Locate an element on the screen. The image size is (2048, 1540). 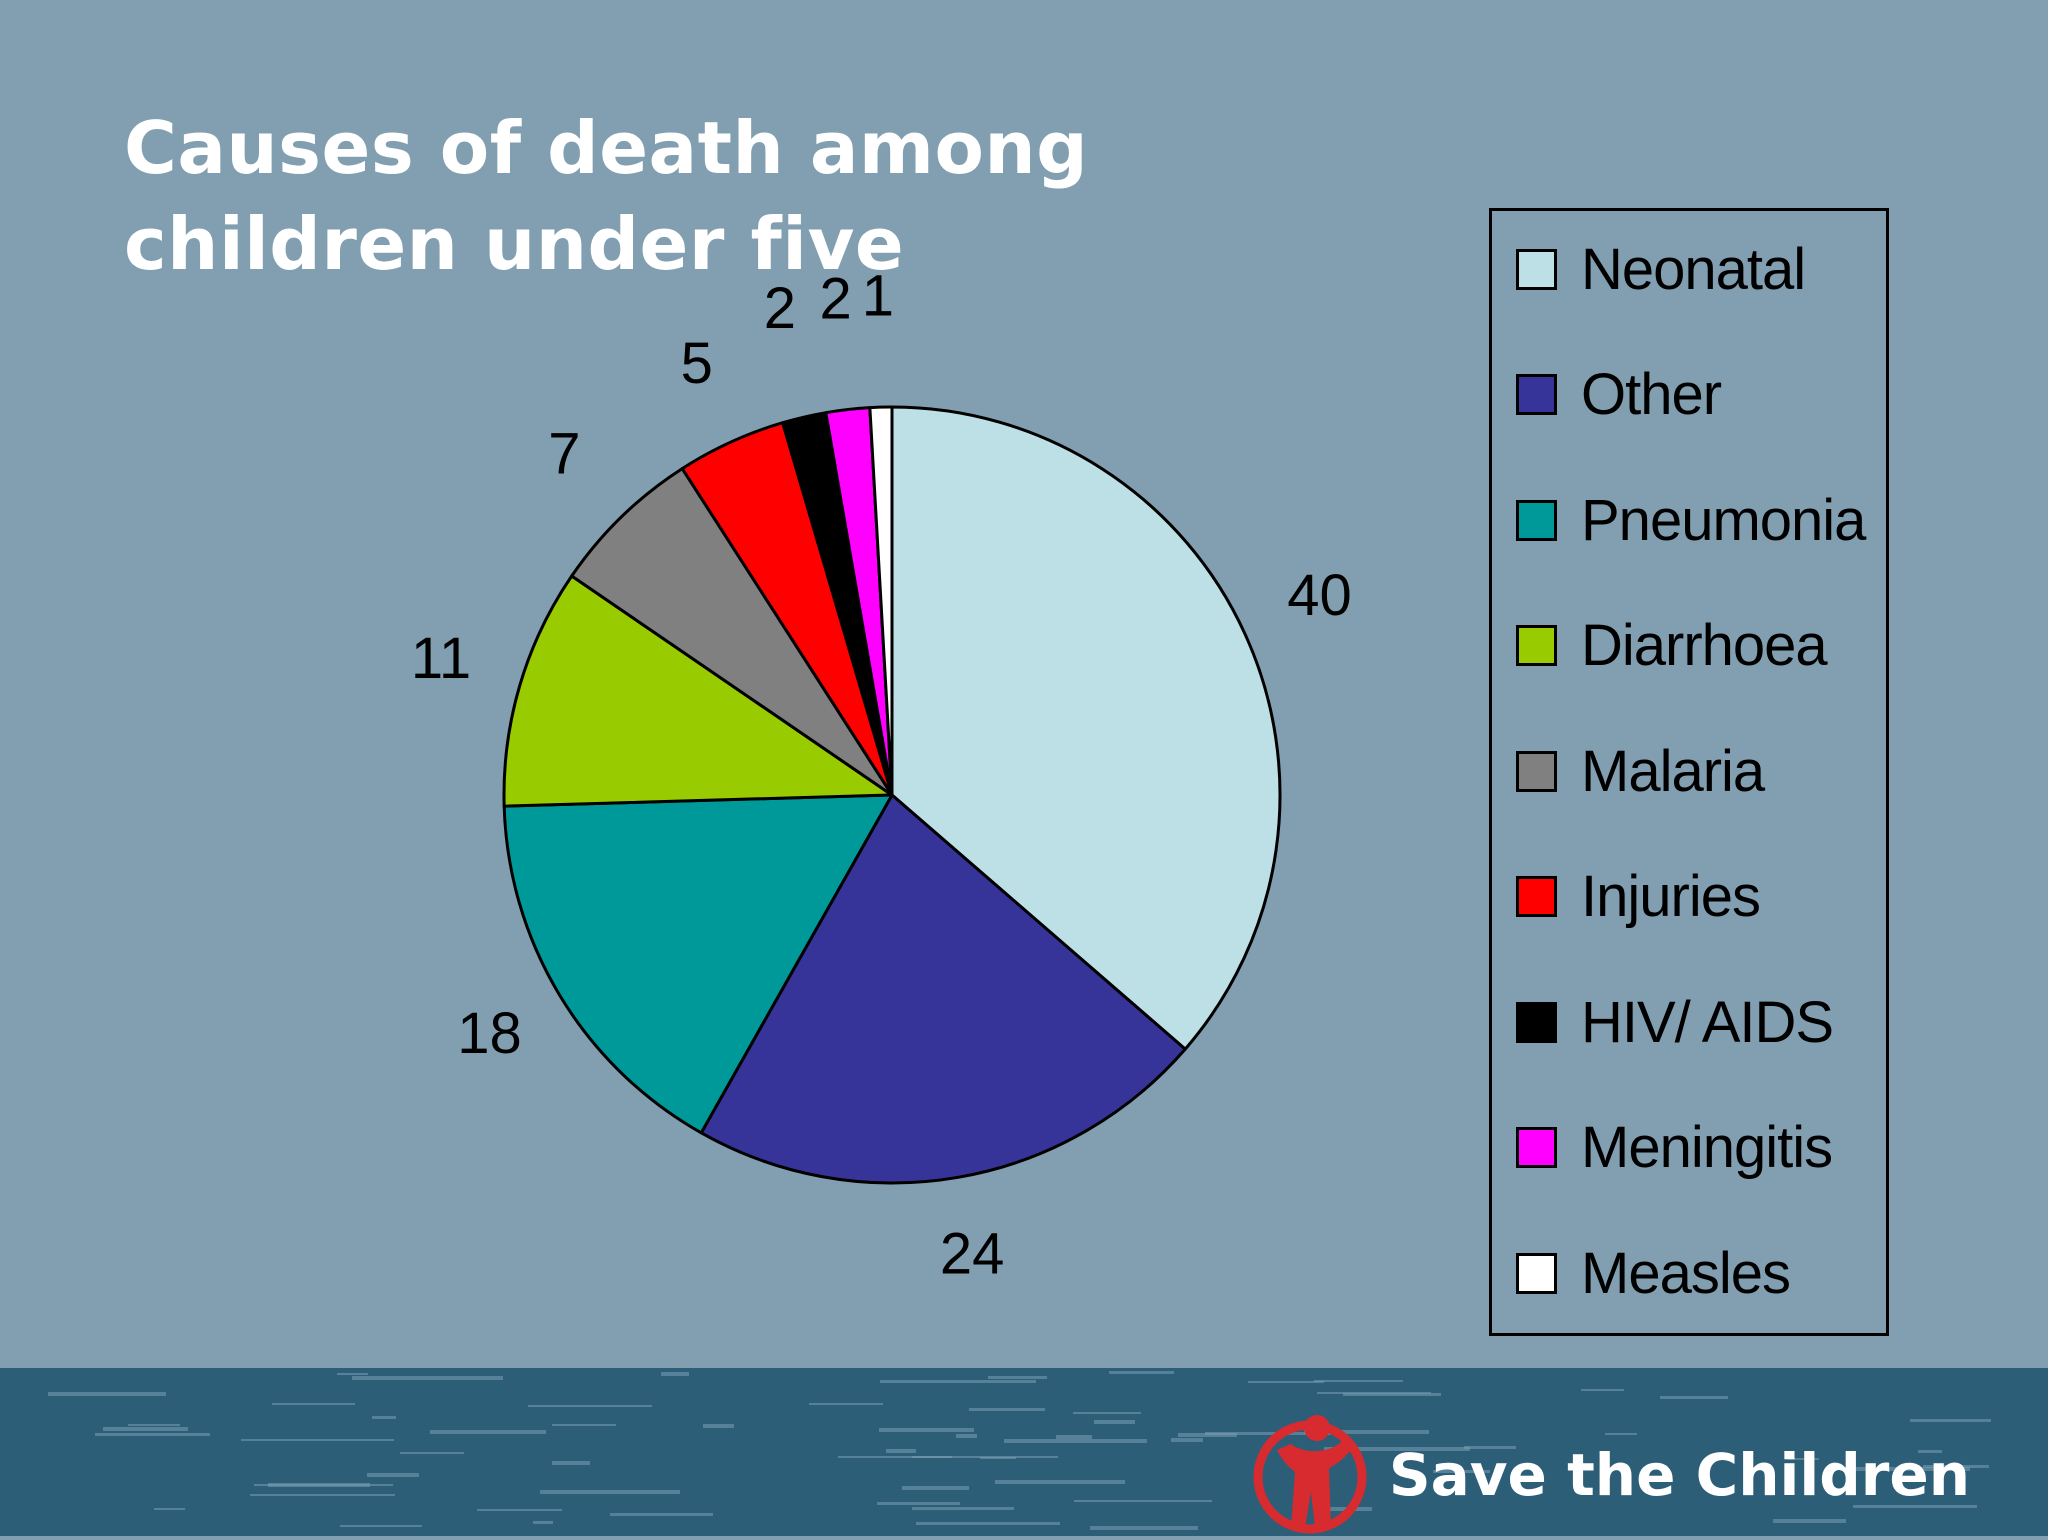
legend-item: HIV/ AIDS is located at coordinates (1675, 1022).